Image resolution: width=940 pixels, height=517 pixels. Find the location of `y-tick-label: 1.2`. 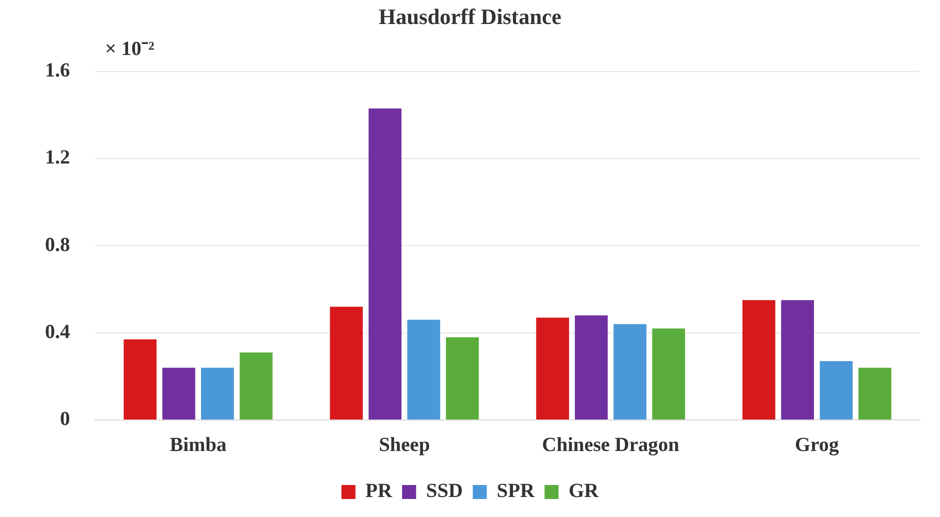

y-tick-label: 1.2 is located at coordinates (57, 157).